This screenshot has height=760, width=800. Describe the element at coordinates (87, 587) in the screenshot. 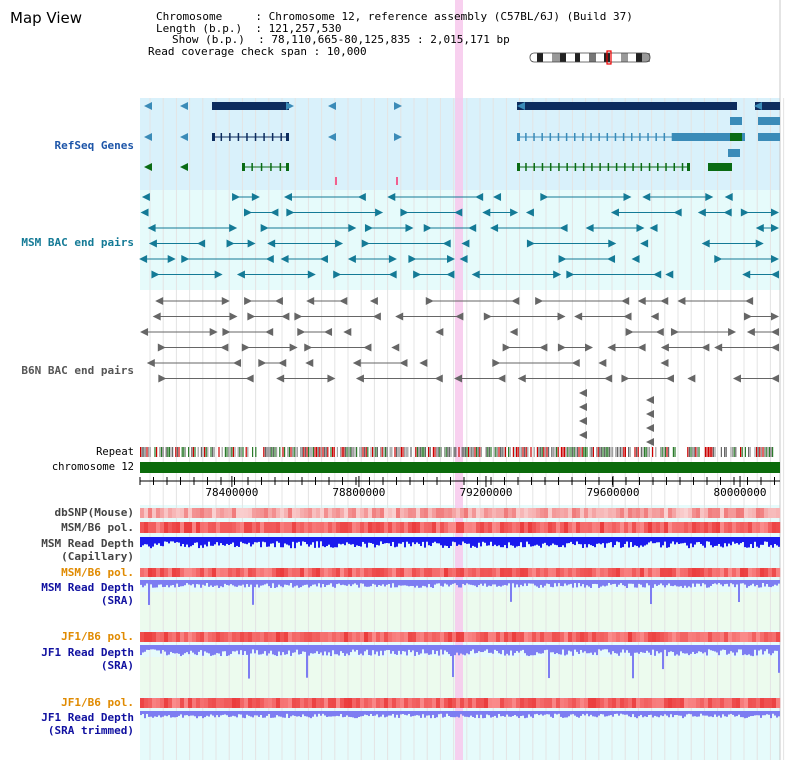

I see `track-label-msm-depth-sra-1: MSM Read Depth` at that location.